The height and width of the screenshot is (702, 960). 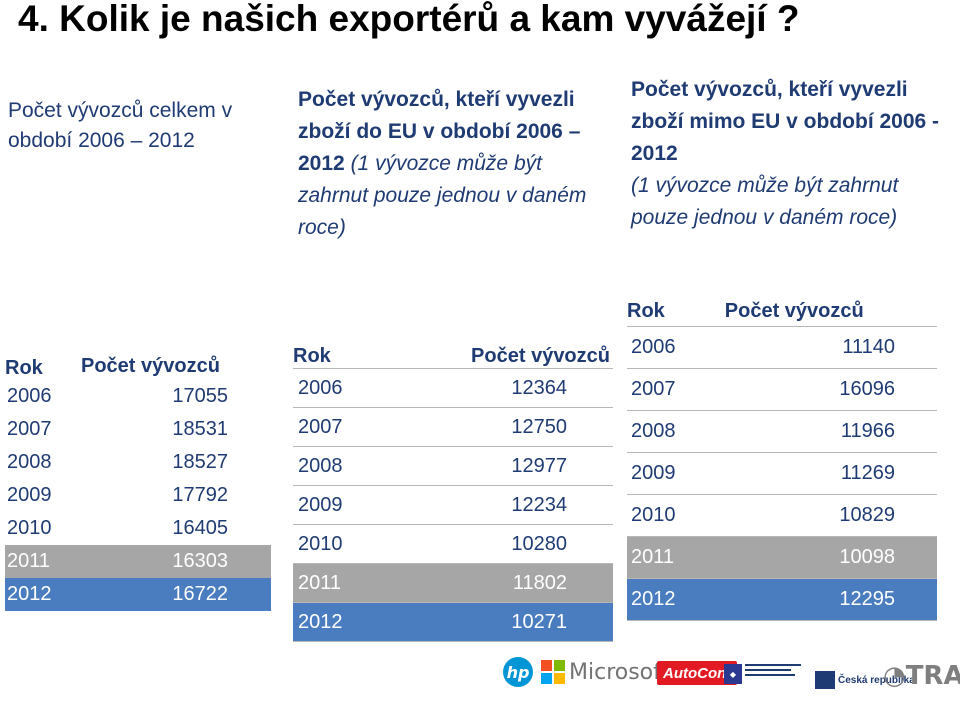 I want to click on table-row: 2007 12750, so click(x=453, y=427).